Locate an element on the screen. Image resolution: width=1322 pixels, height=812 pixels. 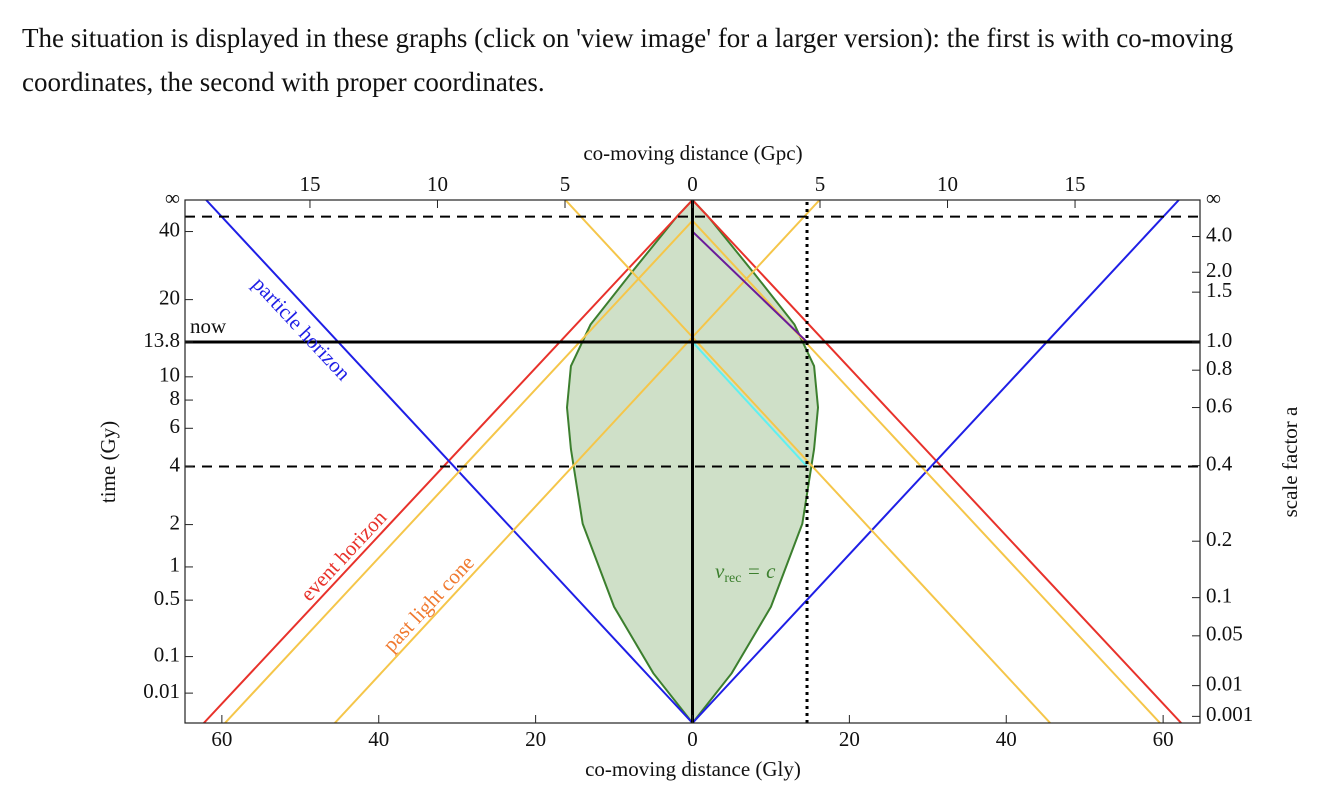
y-tick-label: 2 is located at coordinates (175, 522).